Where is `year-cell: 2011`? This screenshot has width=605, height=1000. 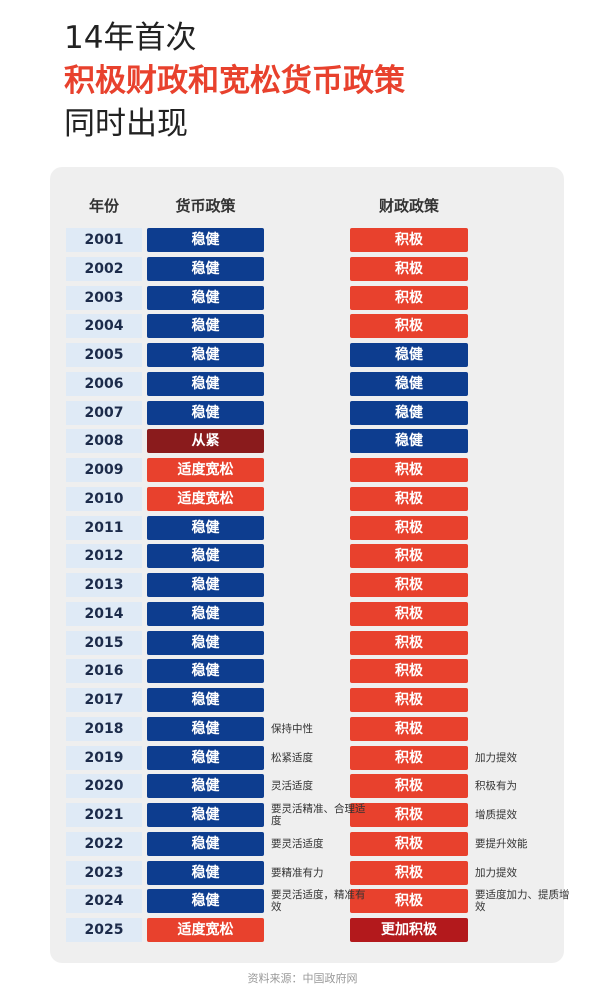 year-cell: 2011 is located at coordinates (104, 527).